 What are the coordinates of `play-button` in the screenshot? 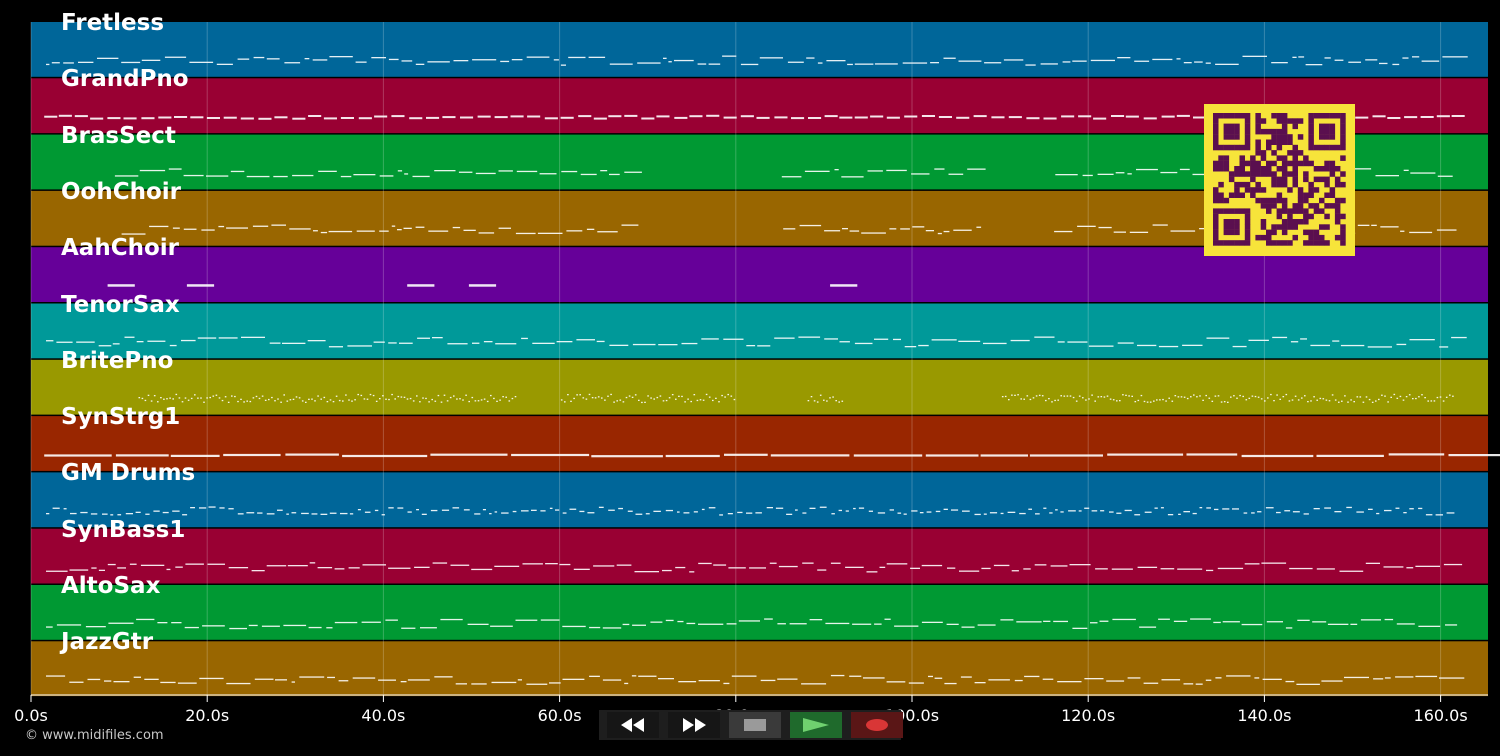 It's located at (816, 725).